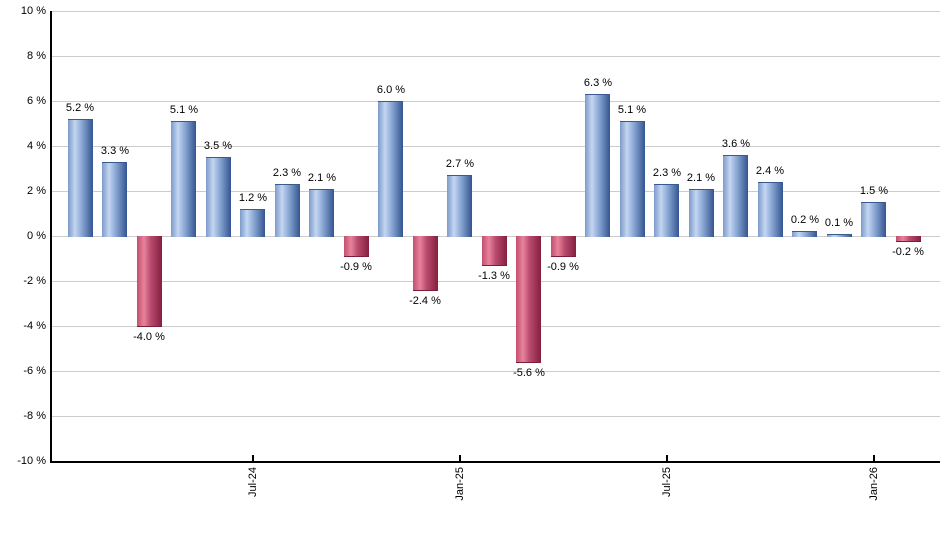 This screenshot has width=940, height=550. I want to click on bar-value-label: 2.4 %, so click(770, 171).